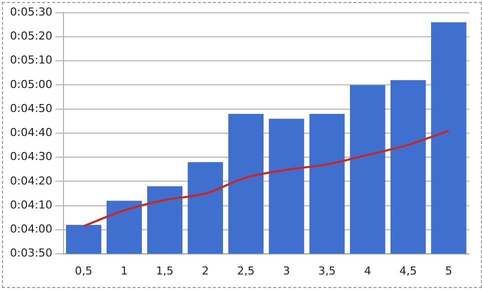  I want to click on y-tick-label: 0:04:10, so click(31, 205).